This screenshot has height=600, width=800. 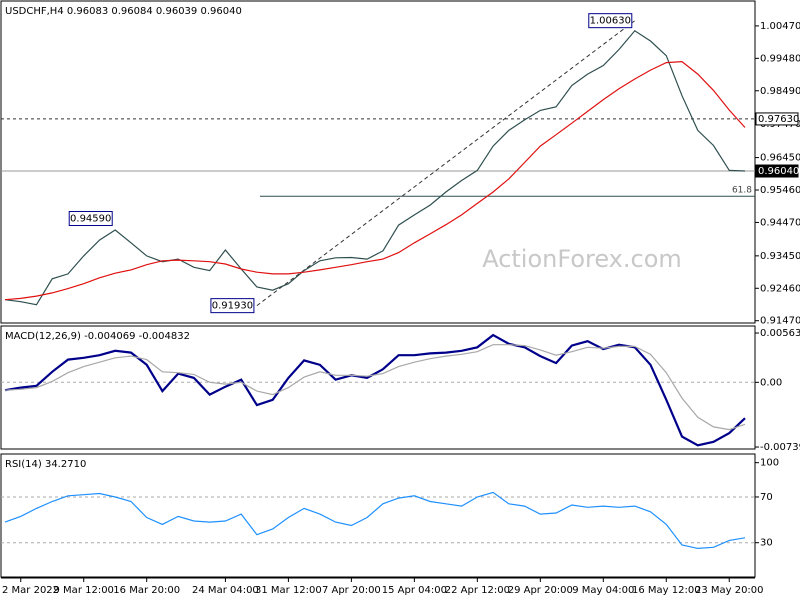 What do you see at coordinates (97, 336) in the screenshot?
I see `panel-title: MACD(12,26,9) -0.004069 -0.004832` at bounding box center [97, 336].